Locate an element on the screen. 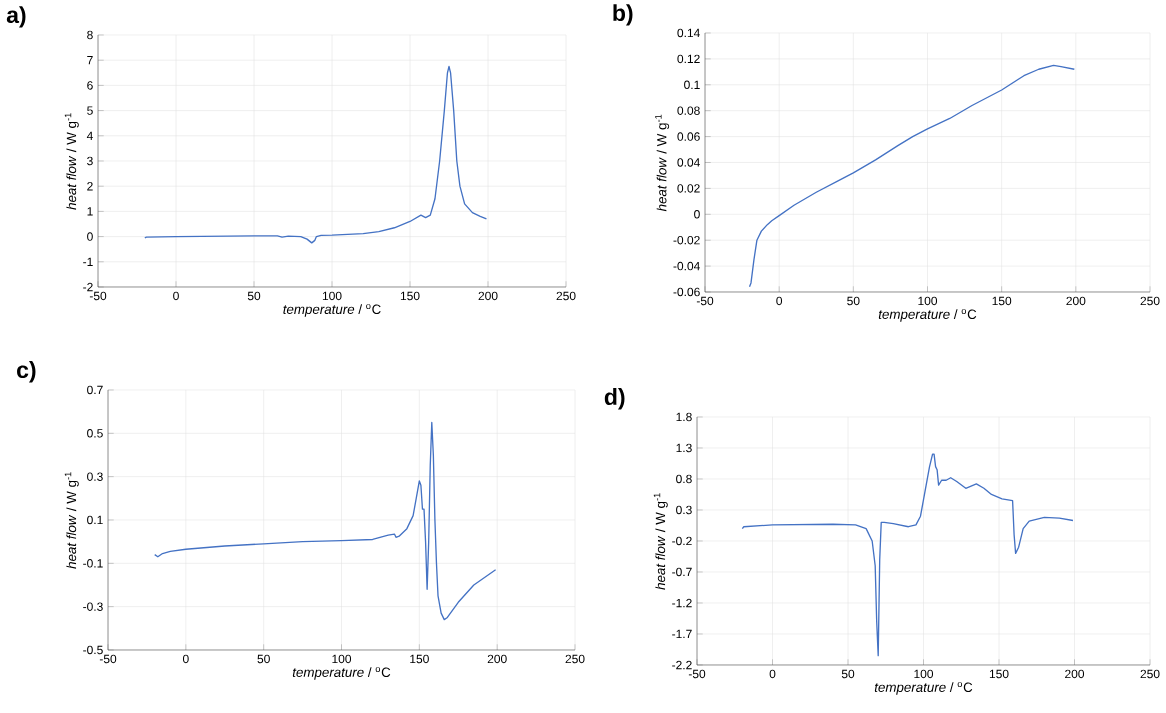 This screenshot has width=1166, height=713. y-tick-label: 2 is located at coordinates (90, 186).